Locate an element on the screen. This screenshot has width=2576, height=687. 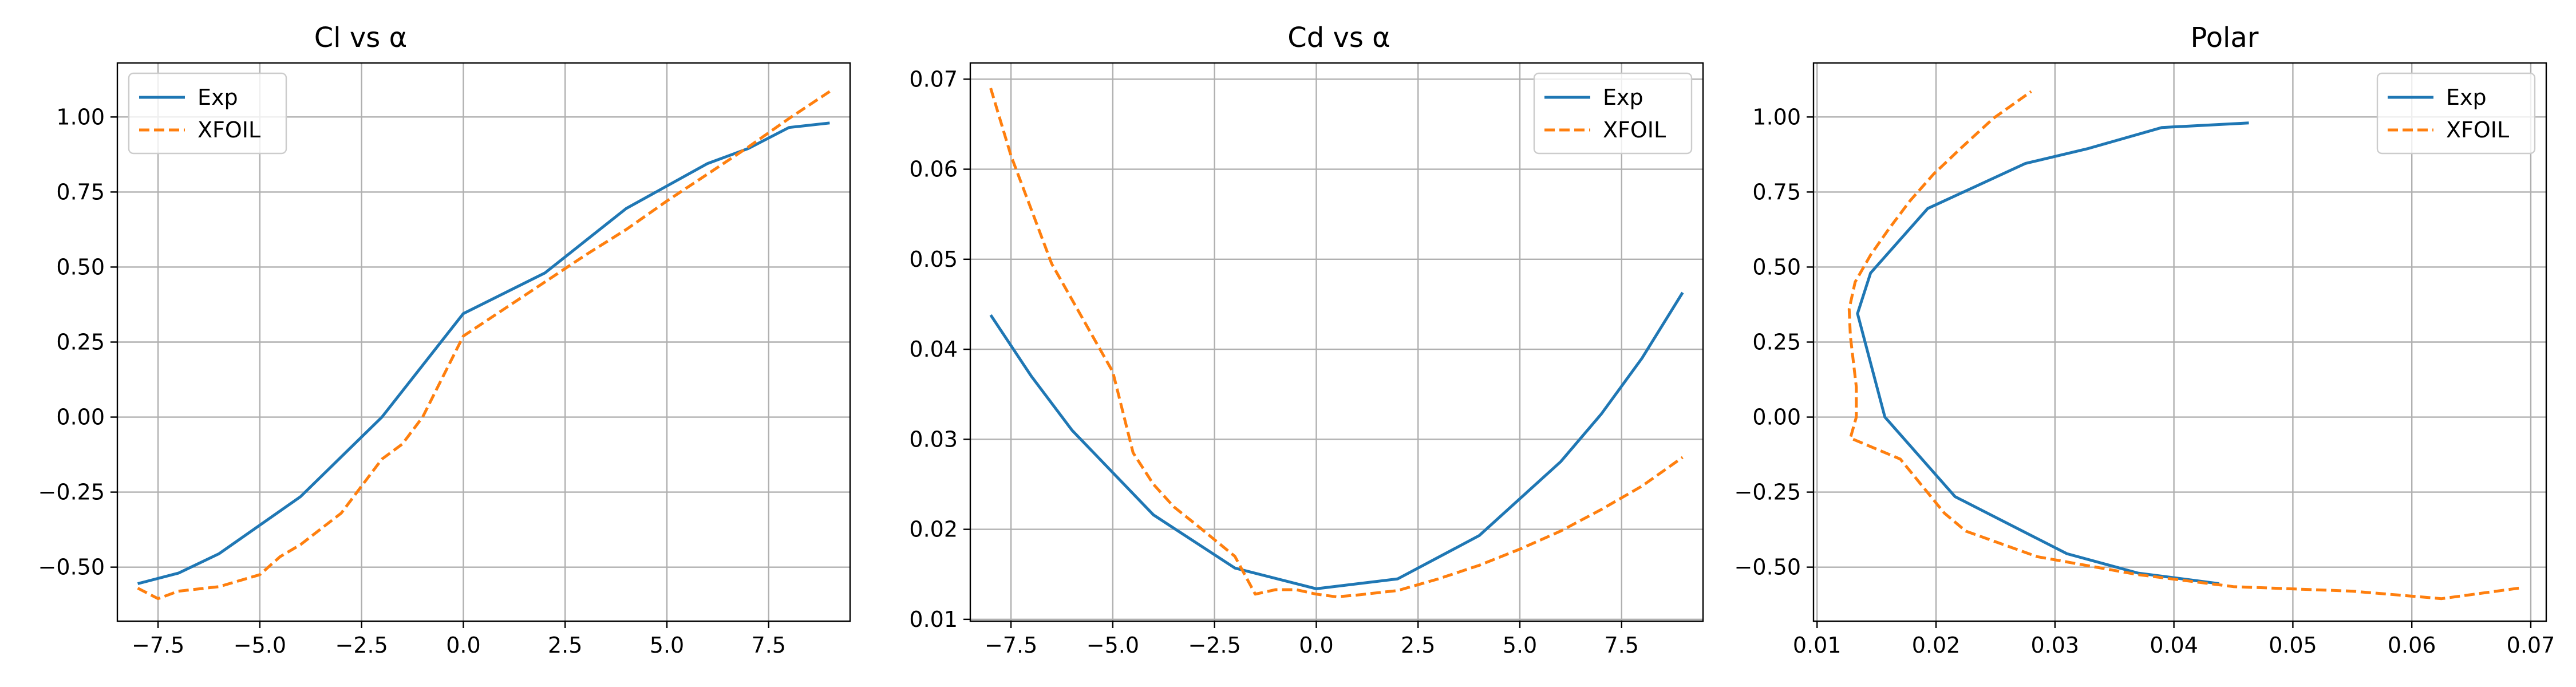
x-tick-label: 0.02 is located at coordinates (1936, 645).